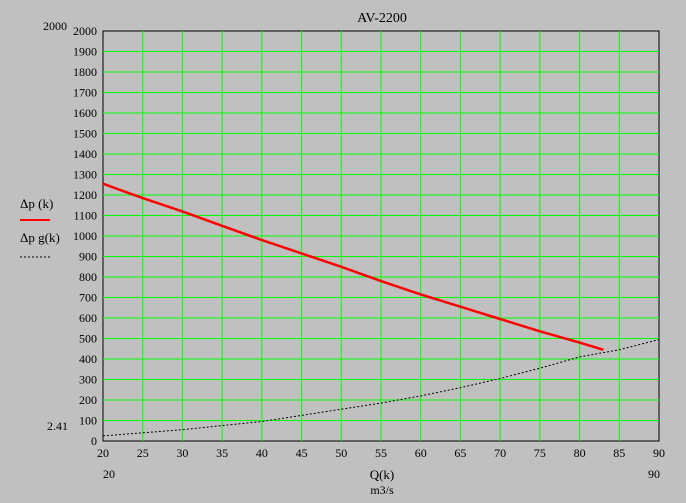 The width and height of the screenshot is (686, 503). I want to click on x-axis-label: Q(k), so click(382, 474).